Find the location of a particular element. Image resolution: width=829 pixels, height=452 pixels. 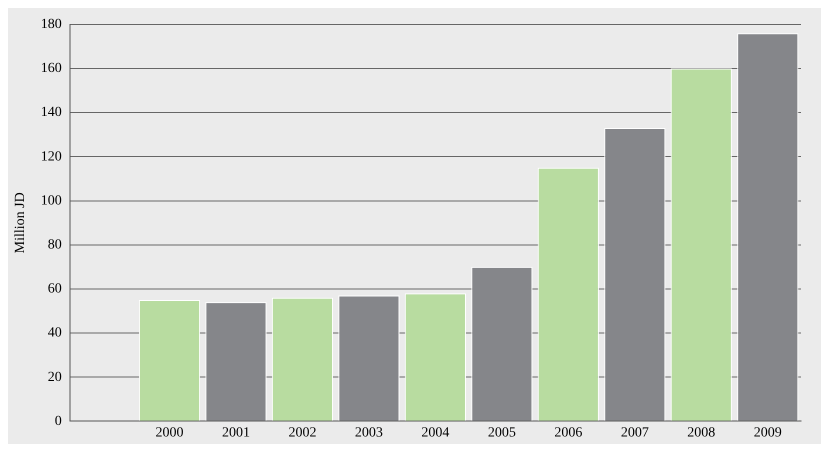

x-tick-label: 2006 is located at coordinates (568, 432).